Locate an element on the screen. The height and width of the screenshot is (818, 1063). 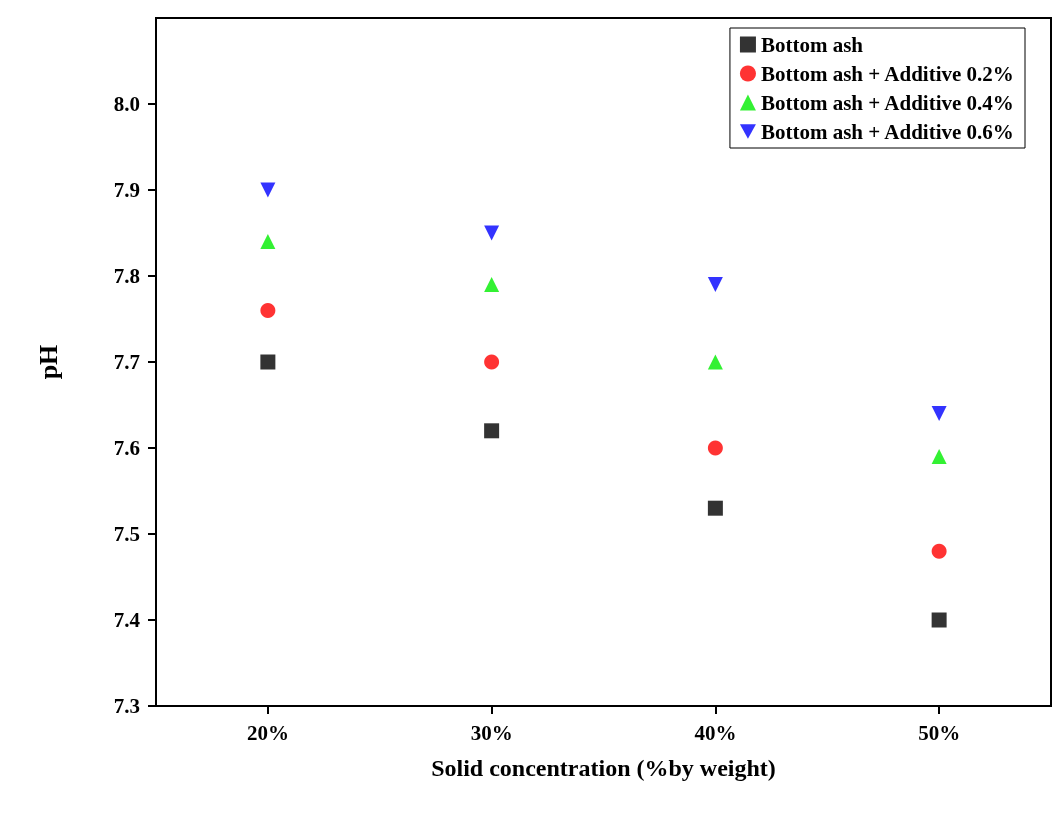
legend-label: Bottom ash + Additive 0.4% is located at coordinates (887, 102).